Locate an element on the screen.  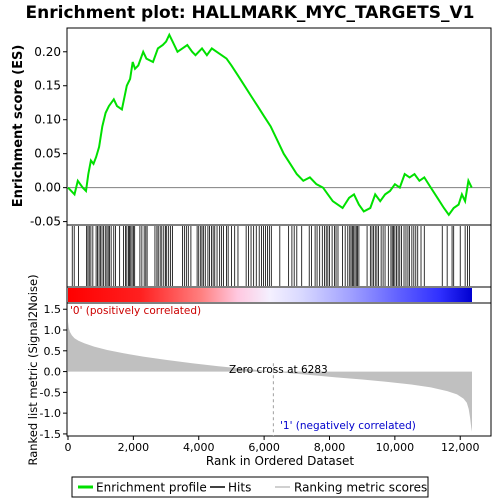
legend-item-hits: Hits is located at coordinates (230, 488).